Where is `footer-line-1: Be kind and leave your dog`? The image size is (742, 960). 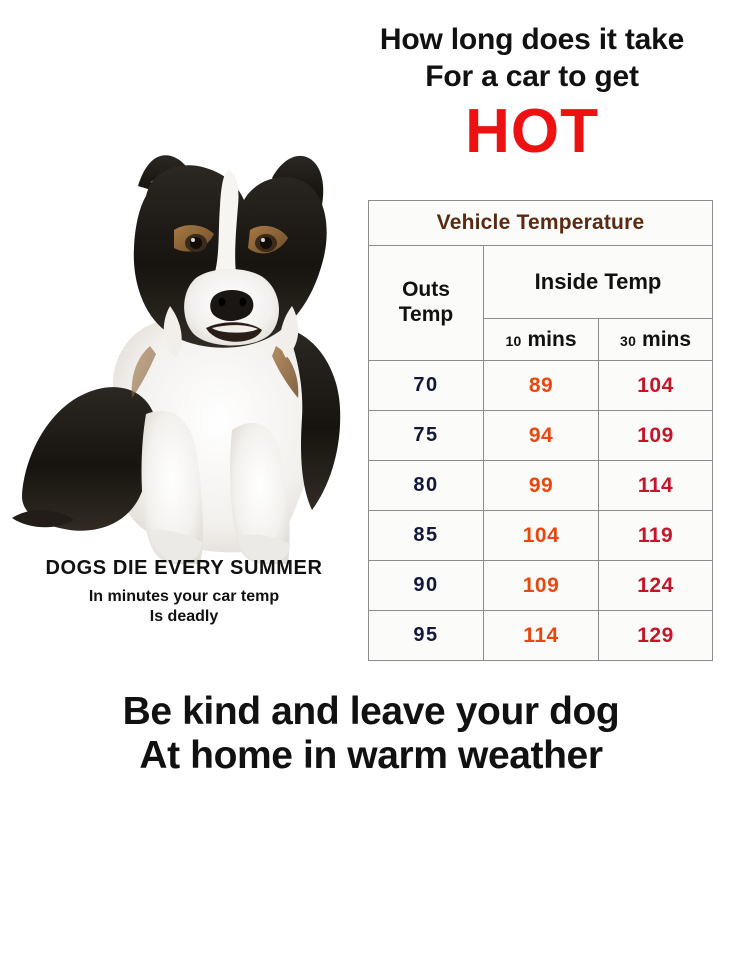
footer-line-1: Be kind and leave your dog is located at coordinates (371, 711).